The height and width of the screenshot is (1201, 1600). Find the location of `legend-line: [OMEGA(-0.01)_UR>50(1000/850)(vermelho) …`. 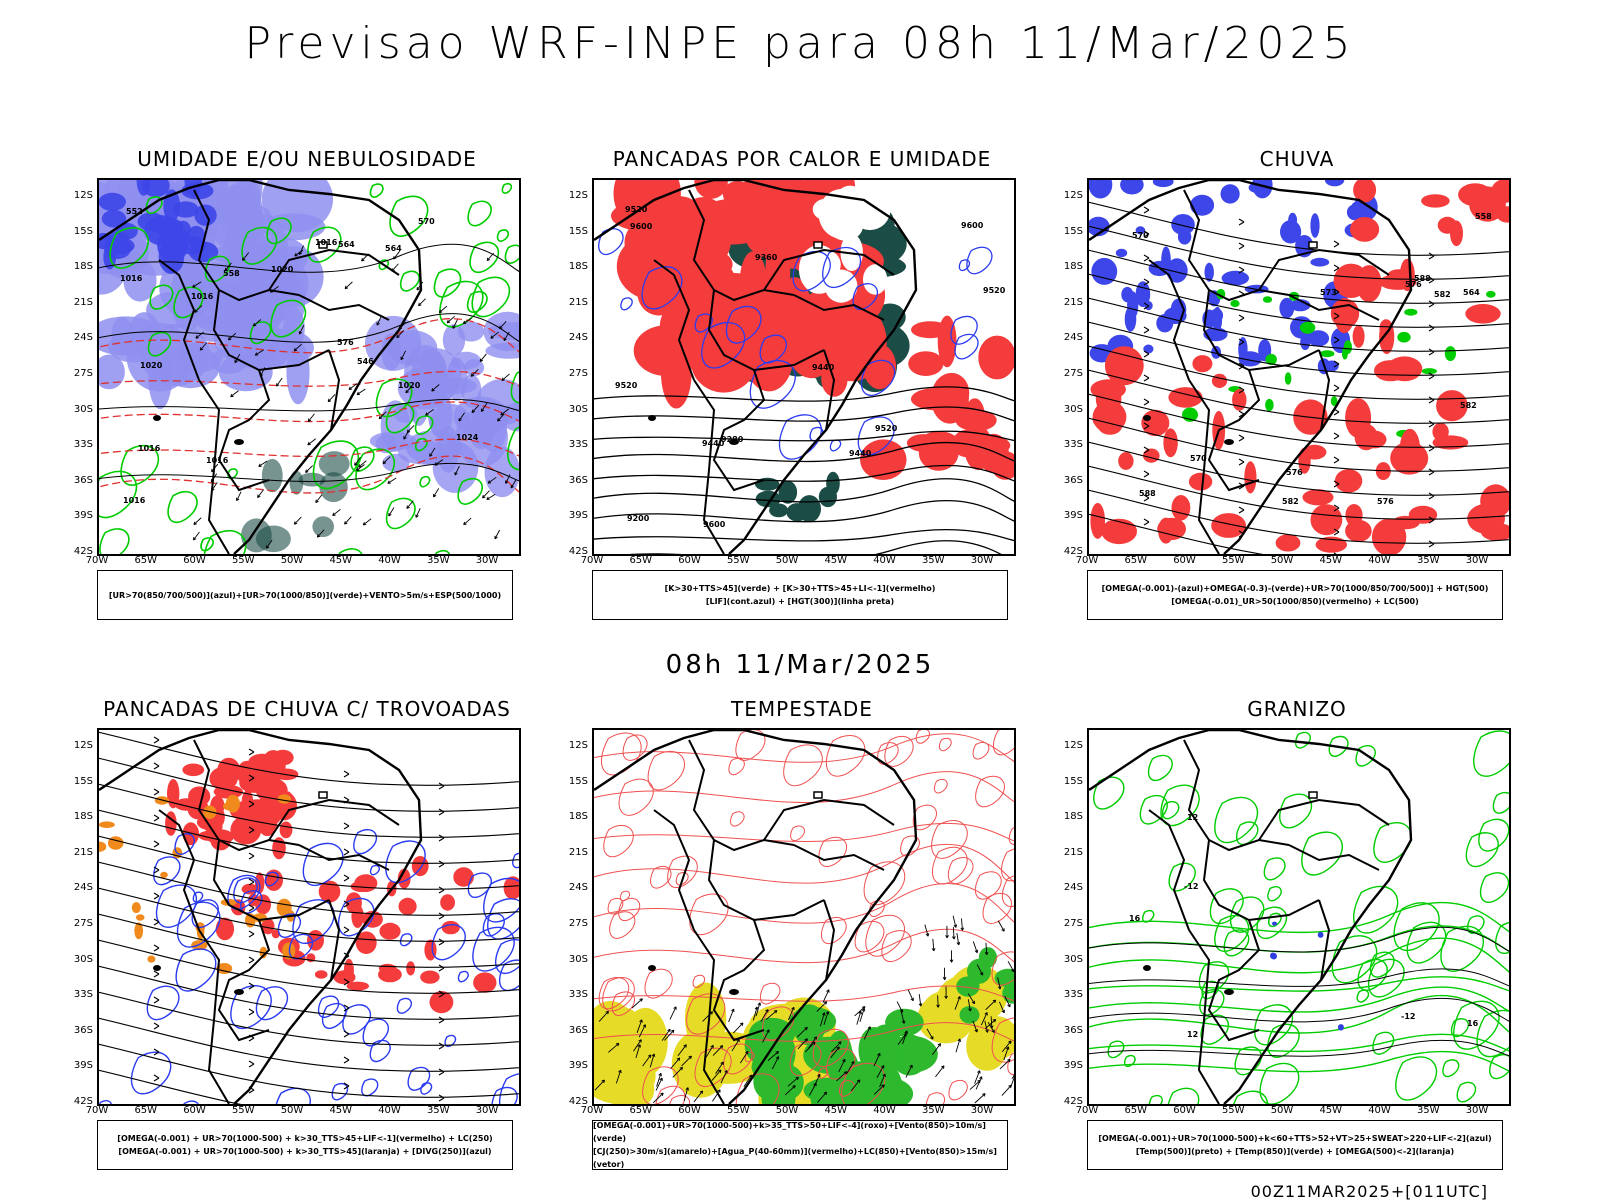

legend-line: [OMEGA(-0.01)_UR>50(1000/850)(vermelho) … is located at coordinates (1295, 601).